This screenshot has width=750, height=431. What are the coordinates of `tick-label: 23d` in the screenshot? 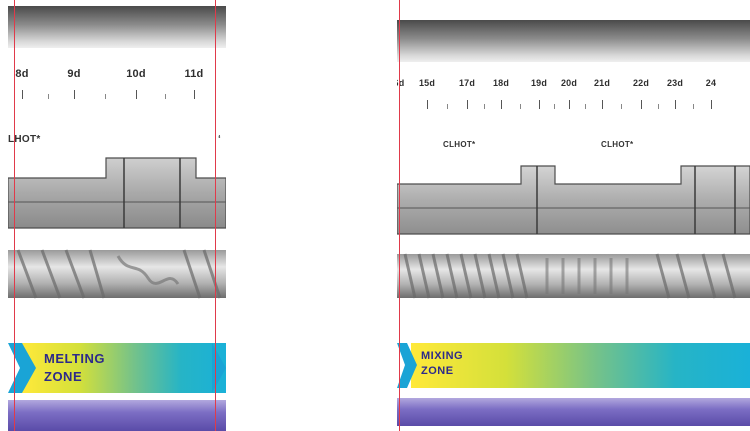 It's located at (675, 83).